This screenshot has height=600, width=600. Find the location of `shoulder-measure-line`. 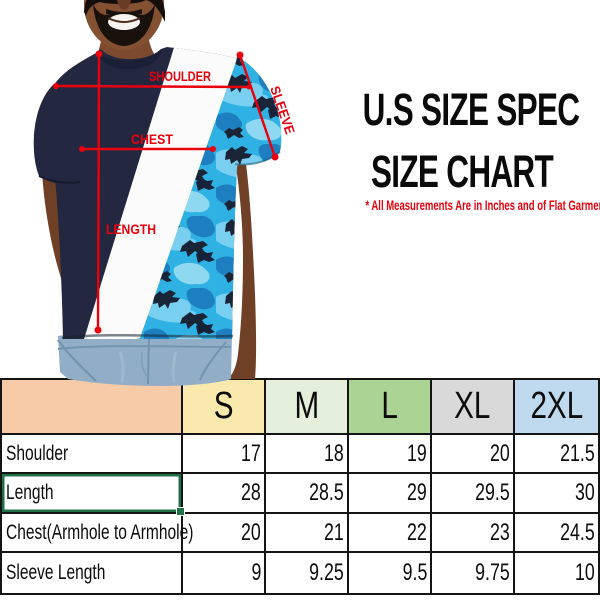

shoulder-measure-line is located at coordinates (152, 86).